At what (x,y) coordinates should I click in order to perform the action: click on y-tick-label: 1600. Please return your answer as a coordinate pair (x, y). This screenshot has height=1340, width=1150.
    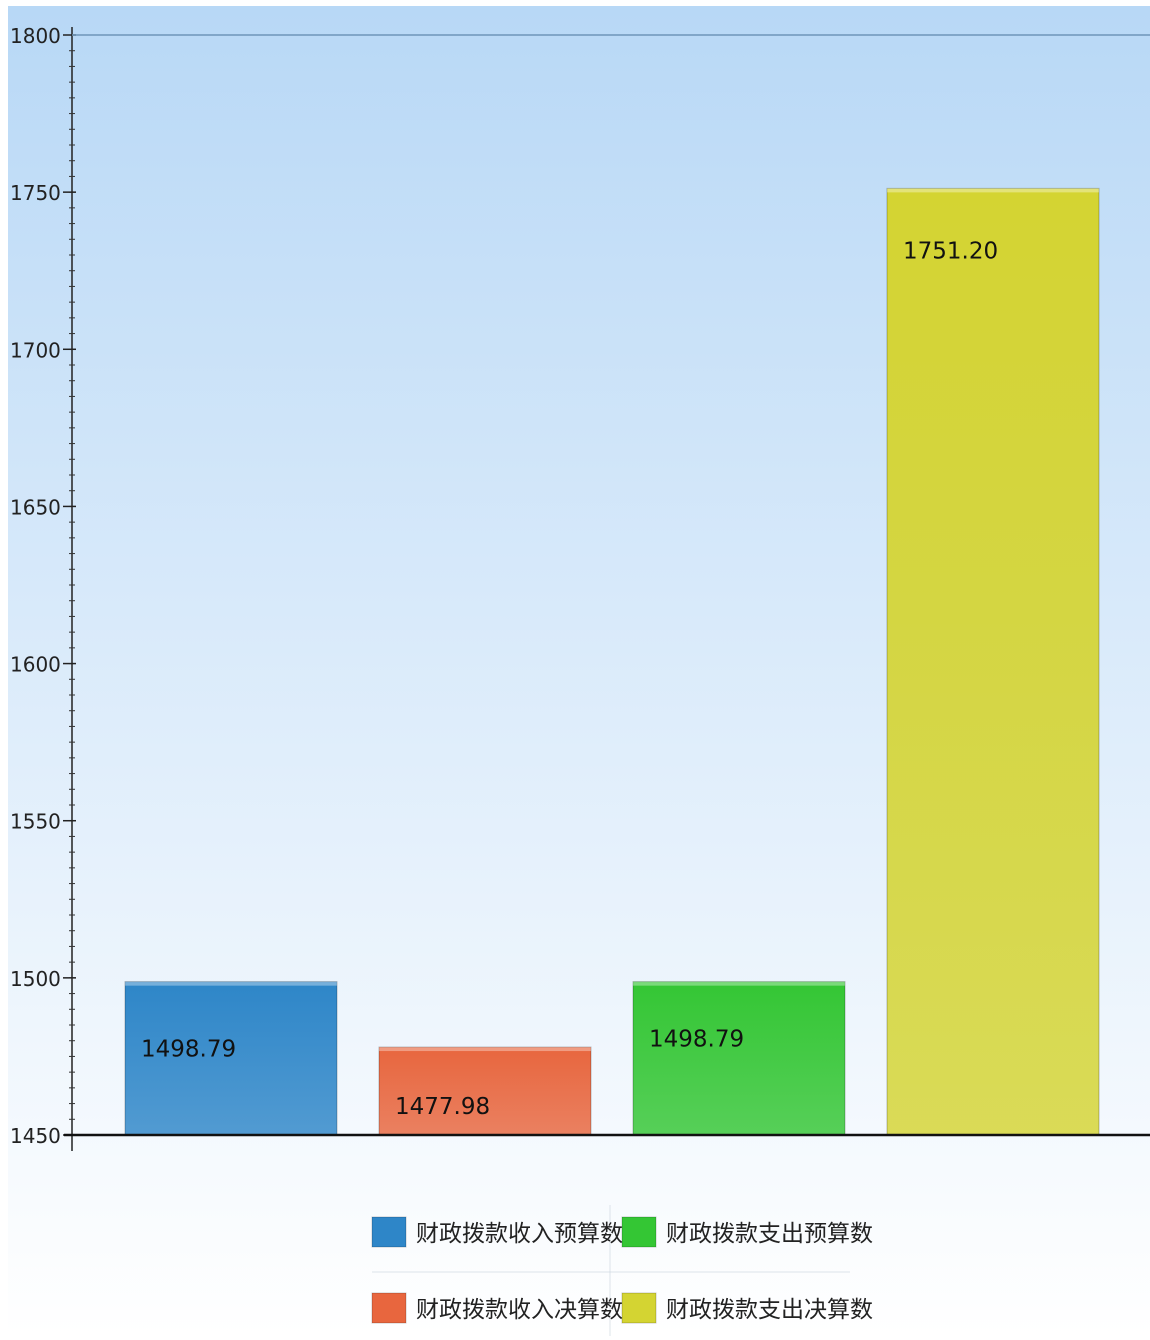
    Looking at the image, I should click on (35, 665).